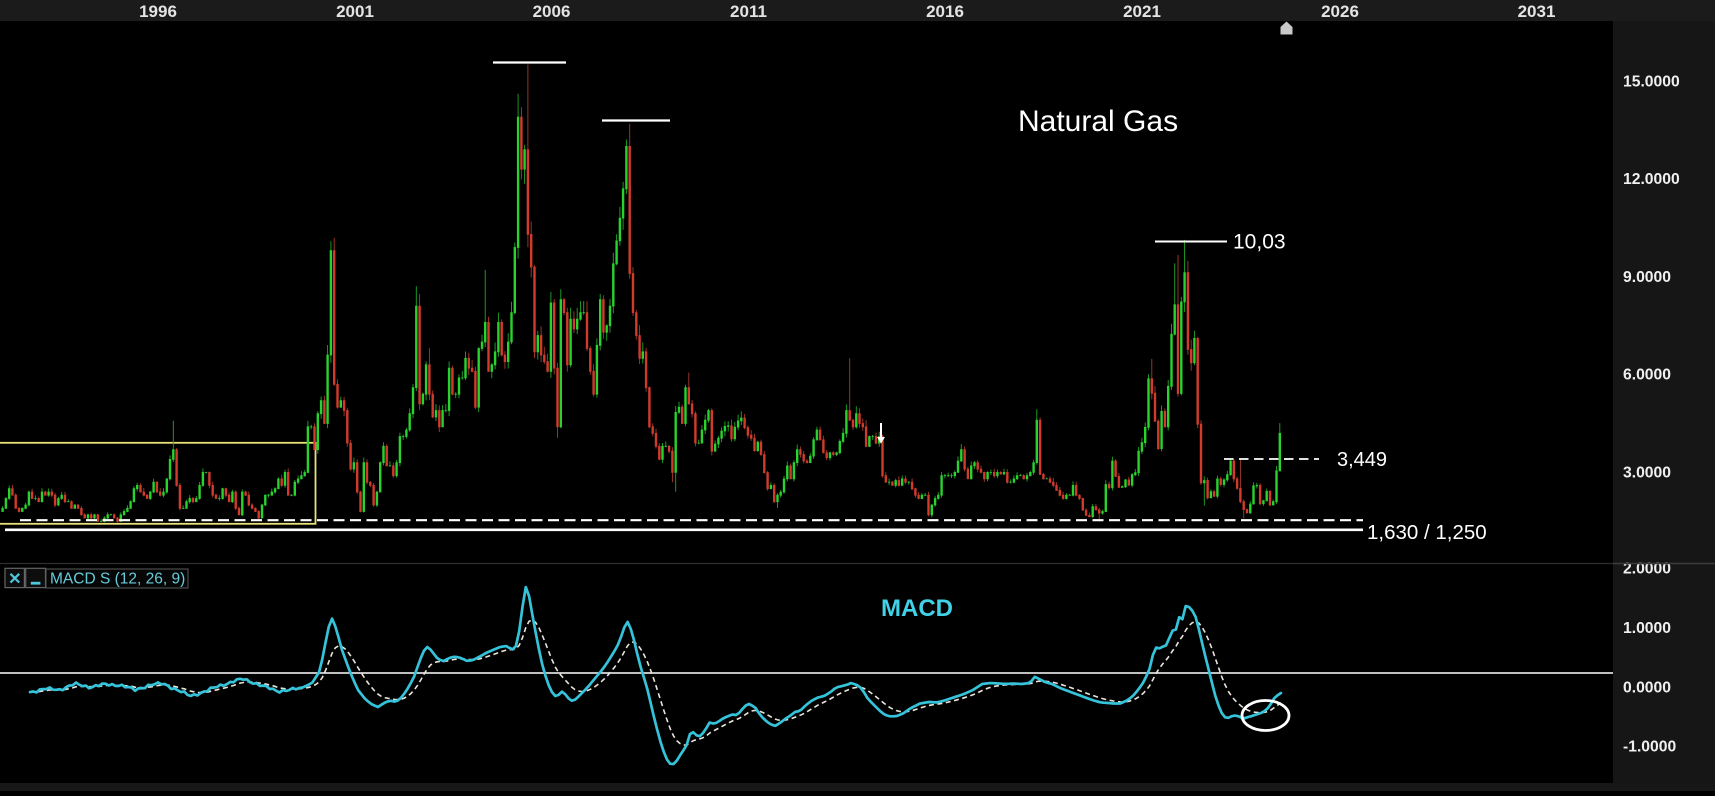 The width and height of the screenshot is (1715, 796). I want to click on svg-text: 2021, so click(1142, 11).